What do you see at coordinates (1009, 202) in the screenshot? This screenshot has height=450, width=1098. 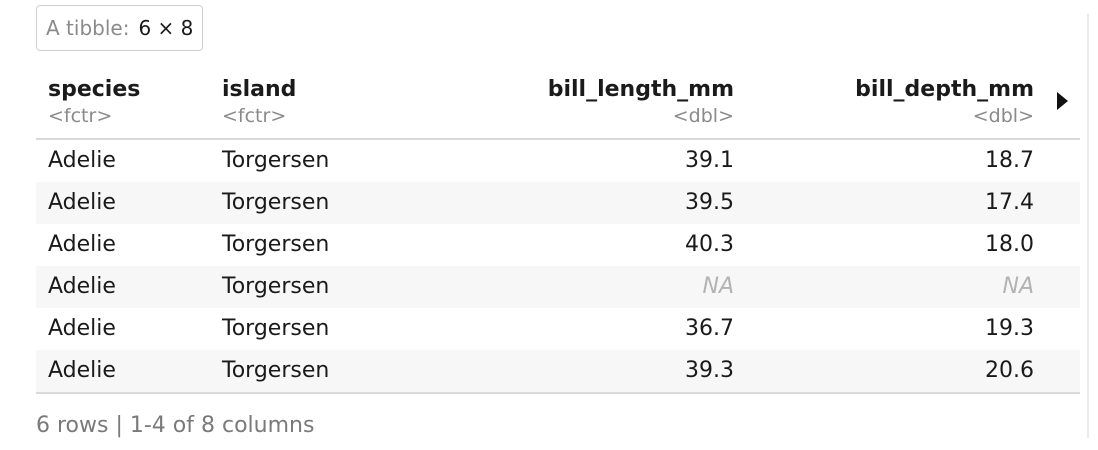 I see `table-cell: 17.4` at bounding box center [1009, 202].